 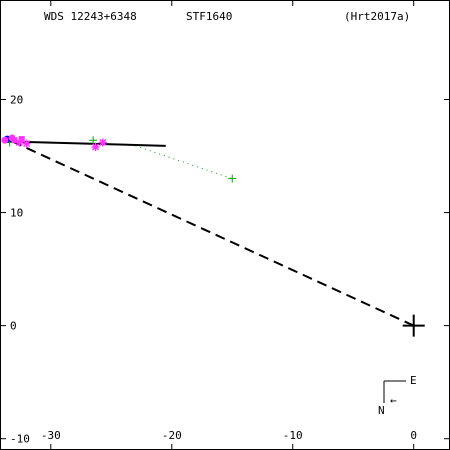 What do you see at coordinates (16, 99) in the screenshot?
I see `y-tick-label: 20` at bounding box center [16, 99].